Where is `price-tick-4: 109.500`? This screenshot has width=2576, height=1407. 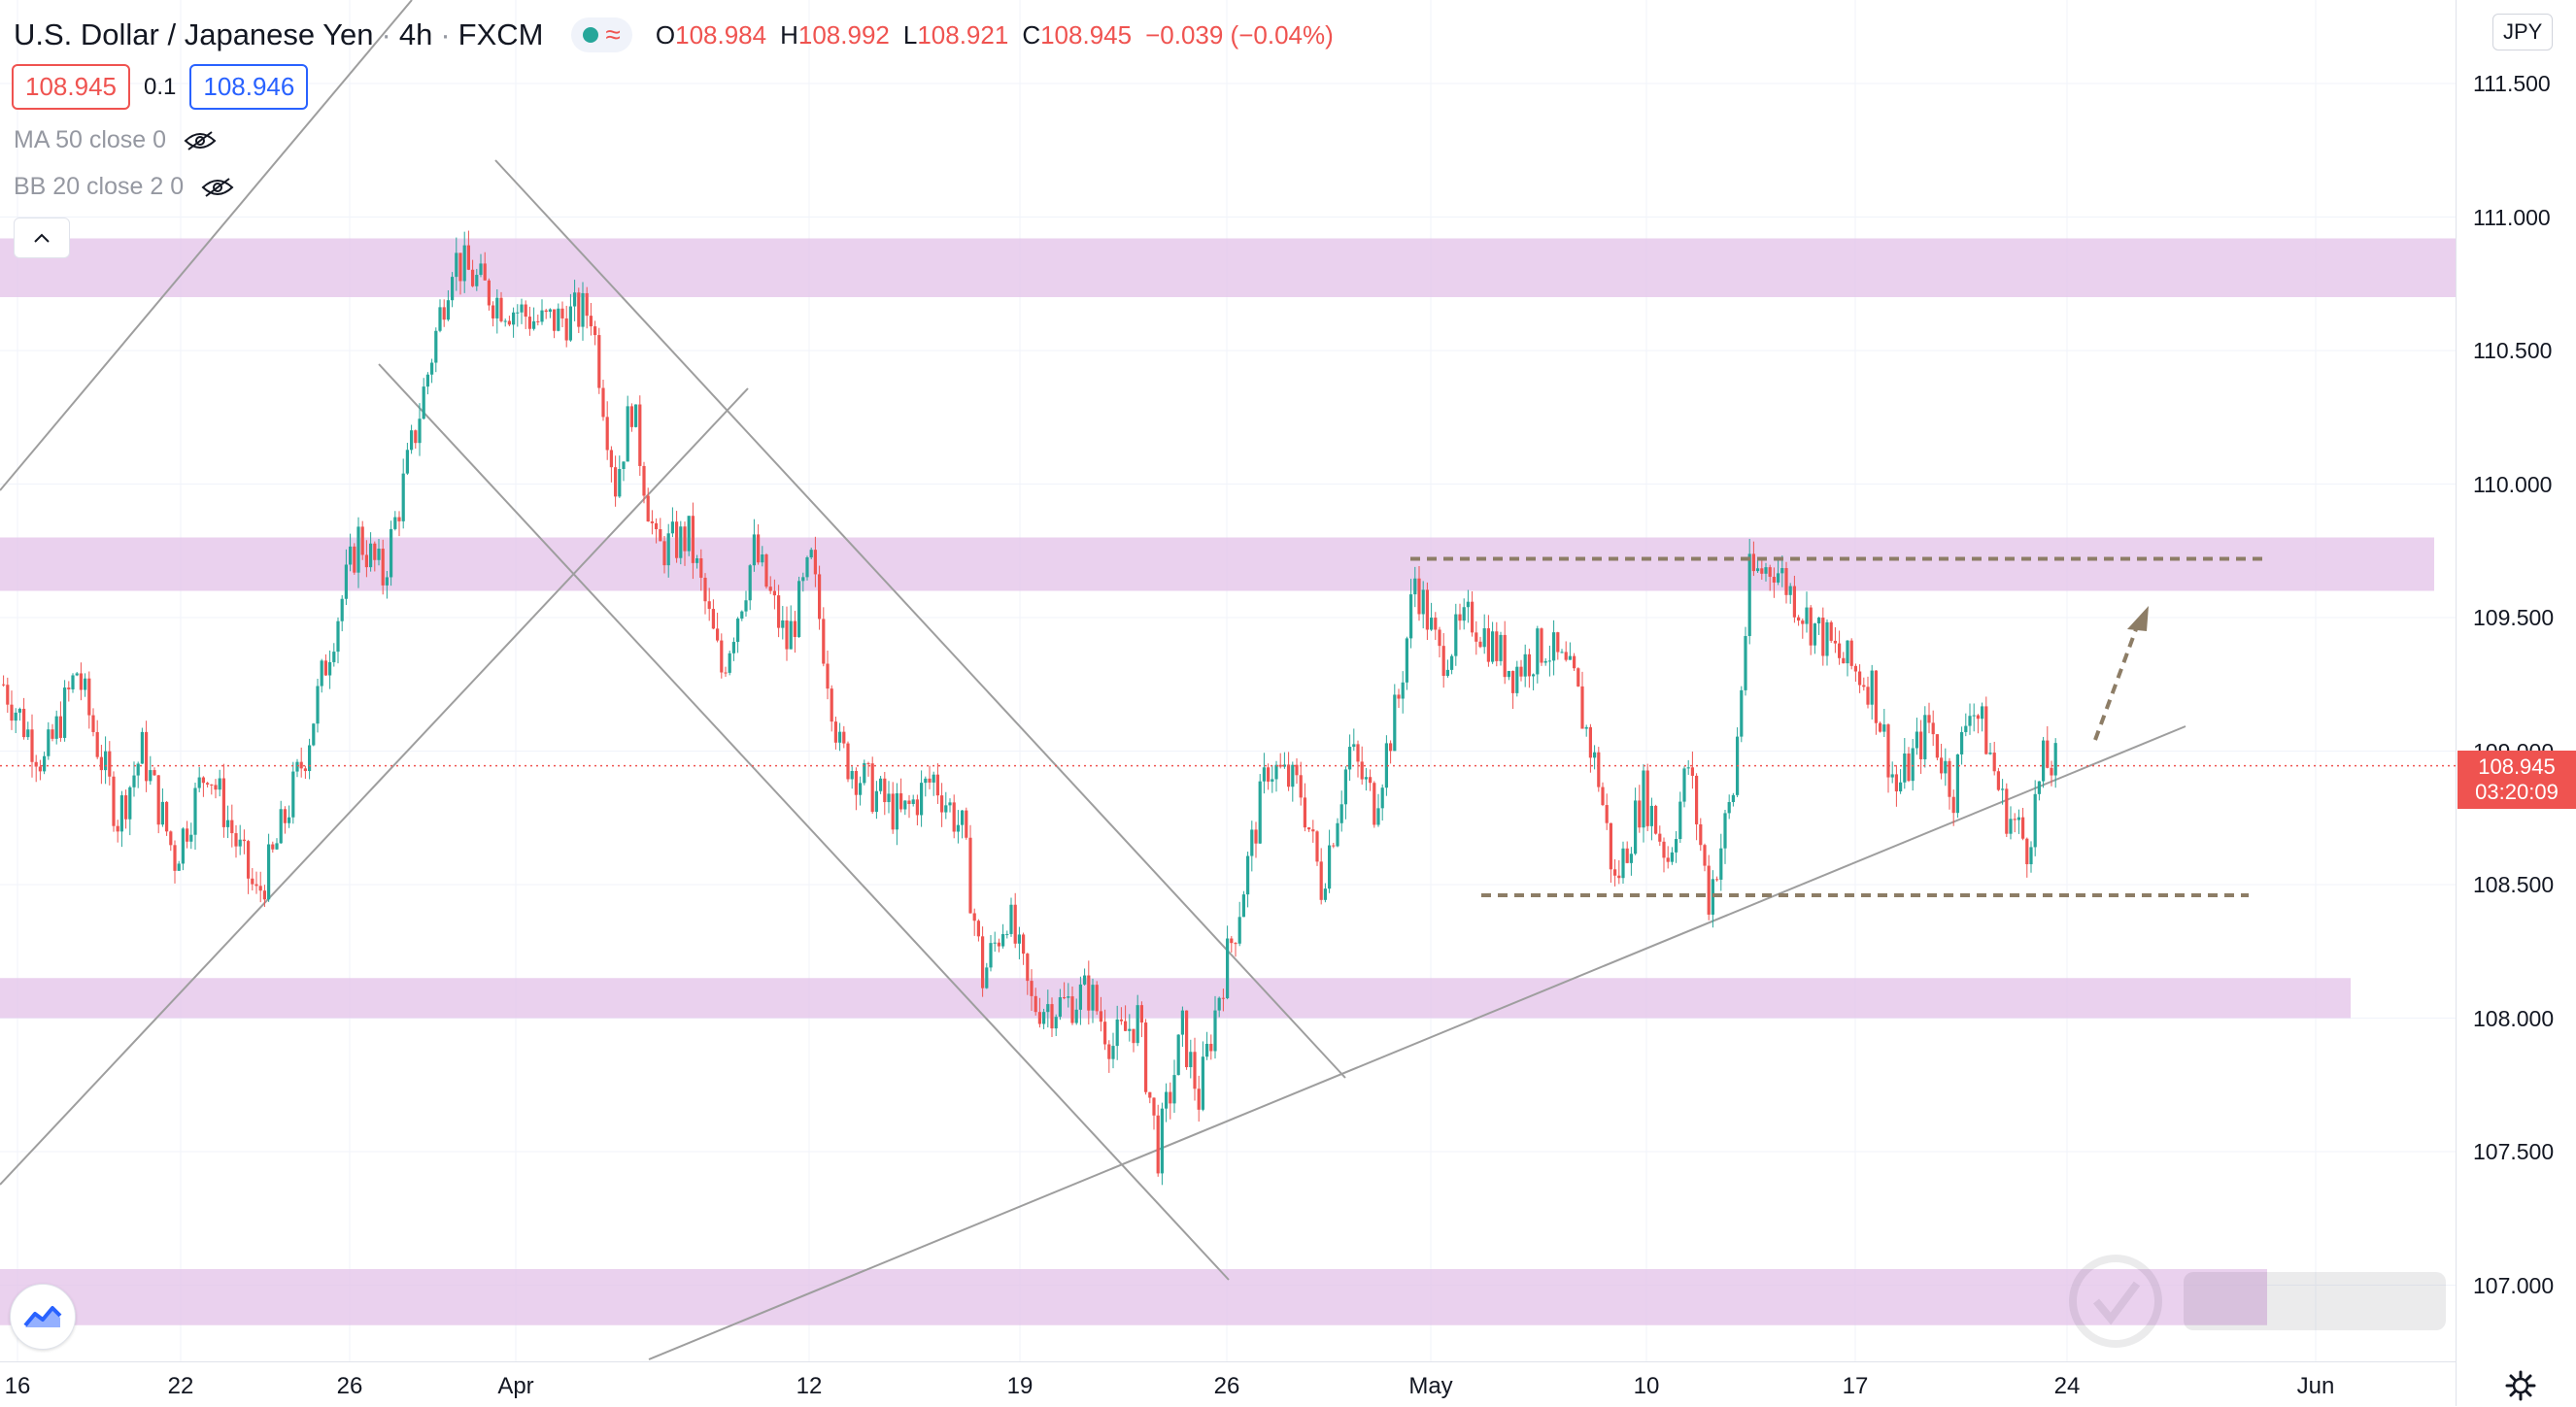 price-tick-4: 109.500 is located at coordinates (2514, 617).